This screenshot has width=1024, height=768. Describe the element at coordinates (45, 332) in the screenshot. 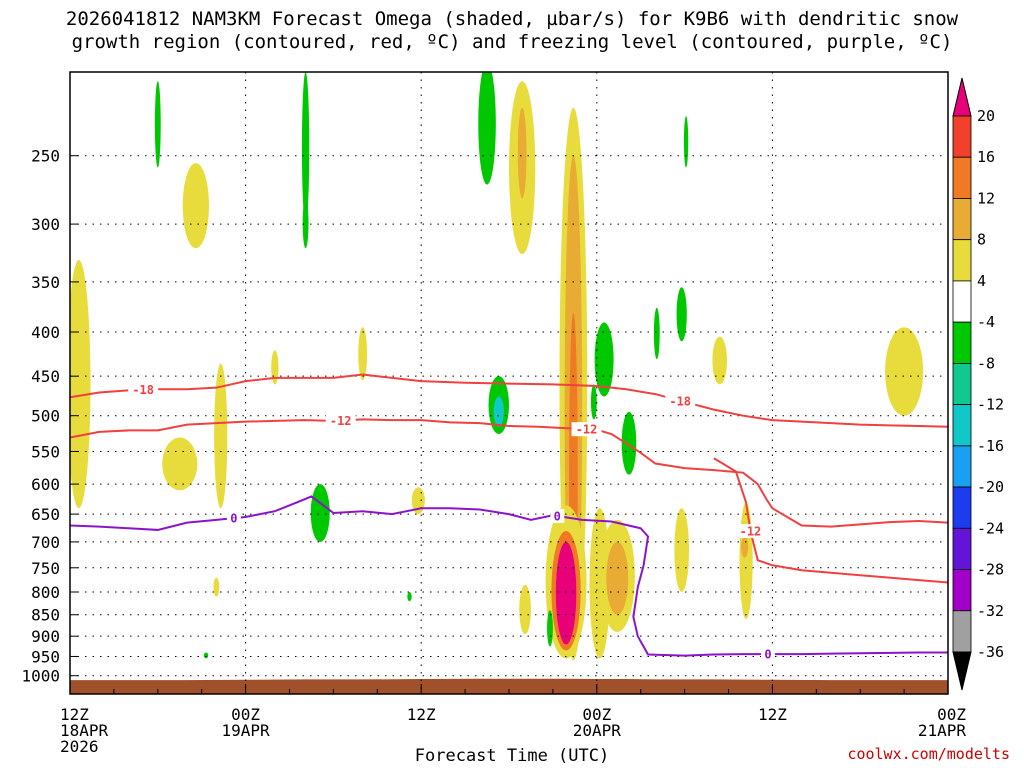

I see `y-tick-label: 400` at that location.